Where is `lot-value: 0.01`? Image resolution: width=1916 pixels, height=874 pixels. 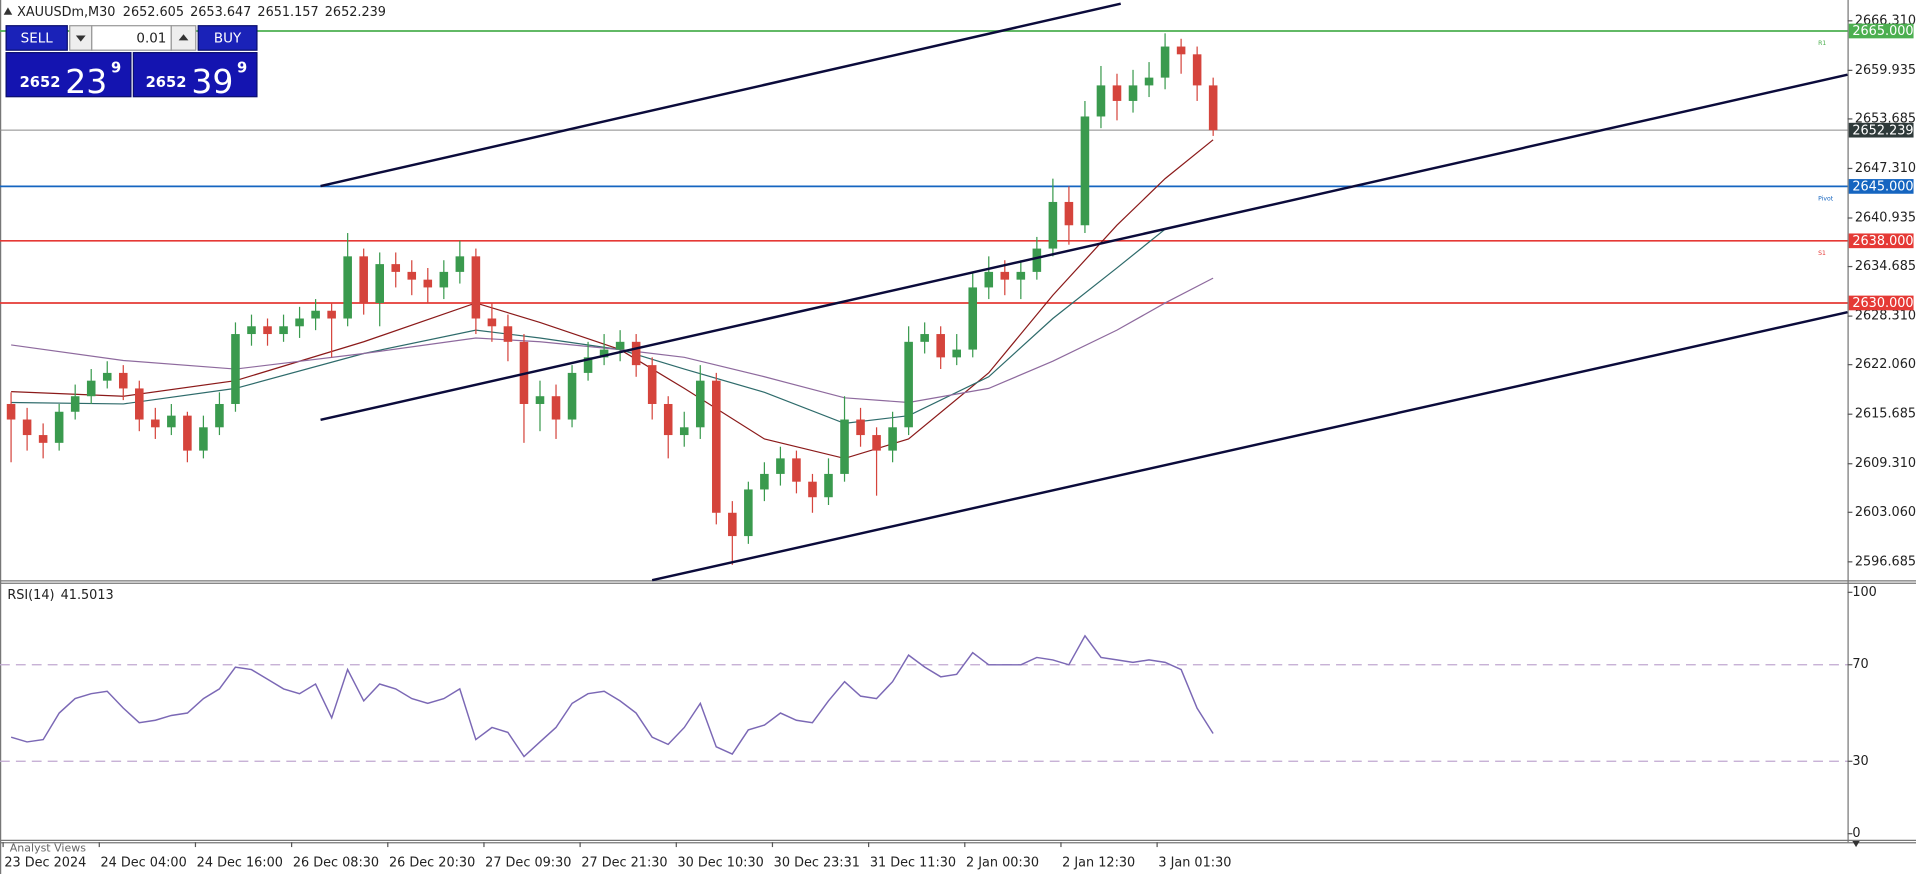 lot-value: 0.01 is located at coordinates (151, 39).